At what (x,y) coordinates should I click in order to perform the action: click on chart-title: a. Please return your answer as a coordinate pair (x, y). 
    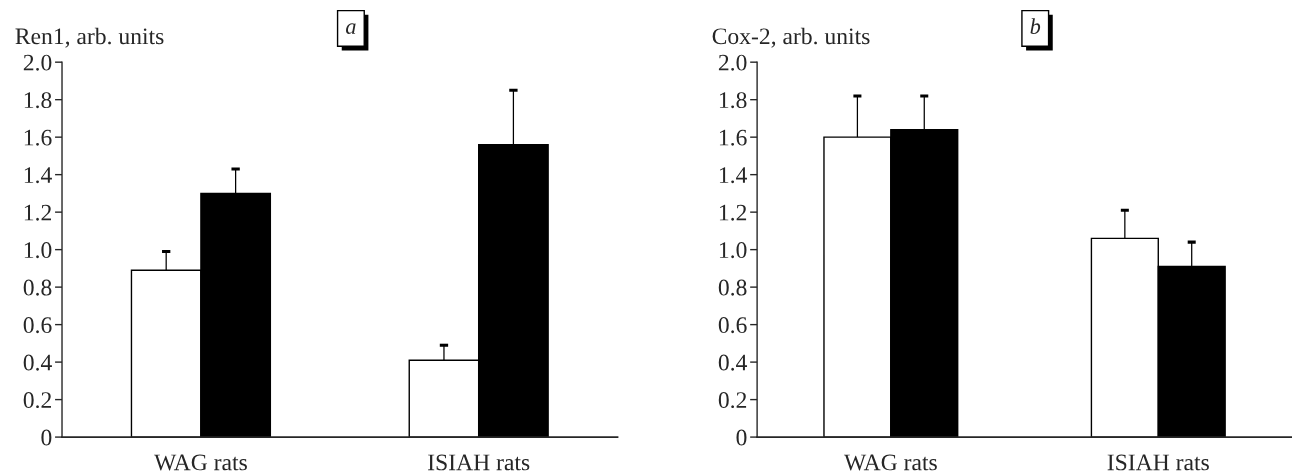
    Looking at the image, I should click on (351, 28).